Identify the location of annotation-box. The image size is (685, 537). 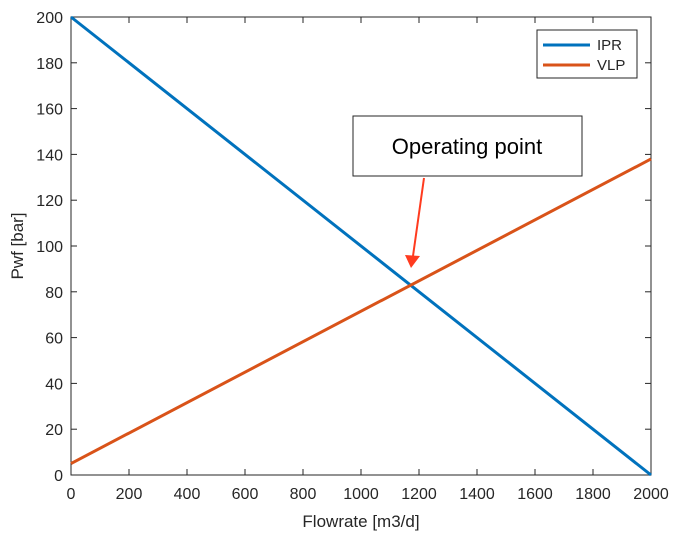
(467, 146).